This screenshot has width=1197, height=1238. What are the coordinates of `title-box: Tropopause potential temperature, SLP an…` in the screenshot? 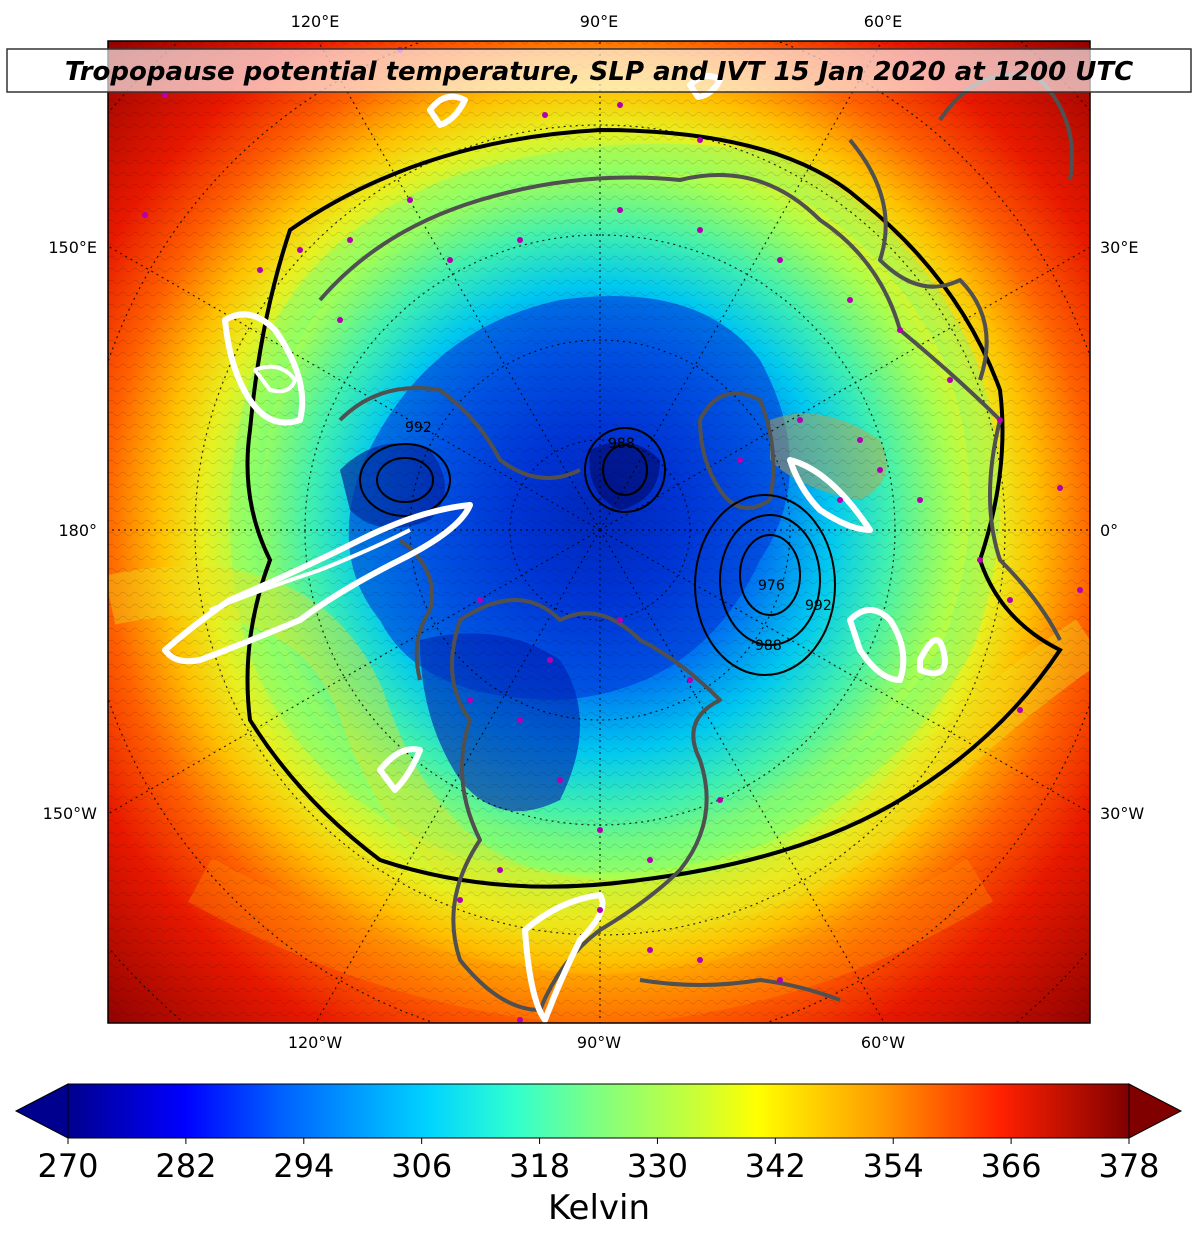 It's located at (599, 70).